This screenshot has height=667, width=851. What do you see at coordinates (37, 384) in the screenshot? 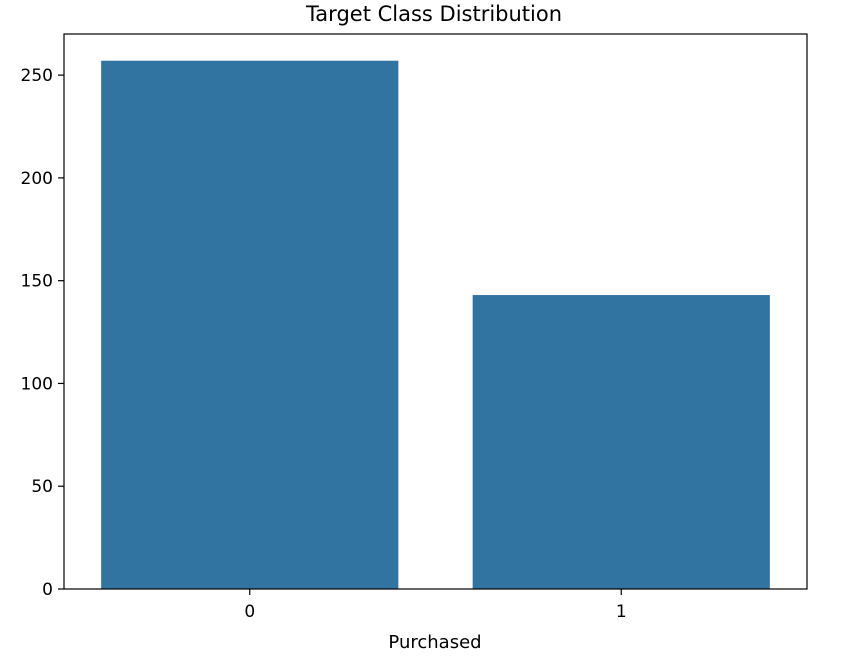
I see `y-tick-label: 100` at bounding box center [37, 384].